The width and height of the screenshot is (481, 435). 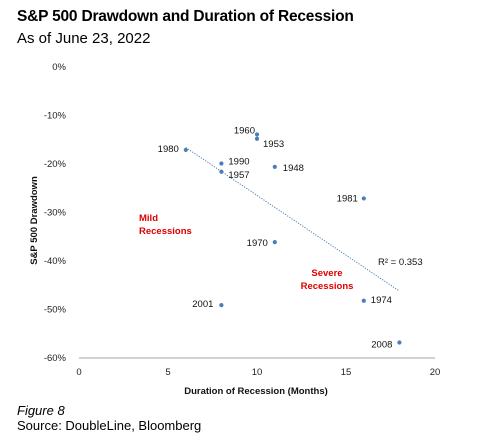 What do you see at coordinates (435, 372) in the screenshot?
I see `x-tick-label: 20` at bounding box center [435, 372].